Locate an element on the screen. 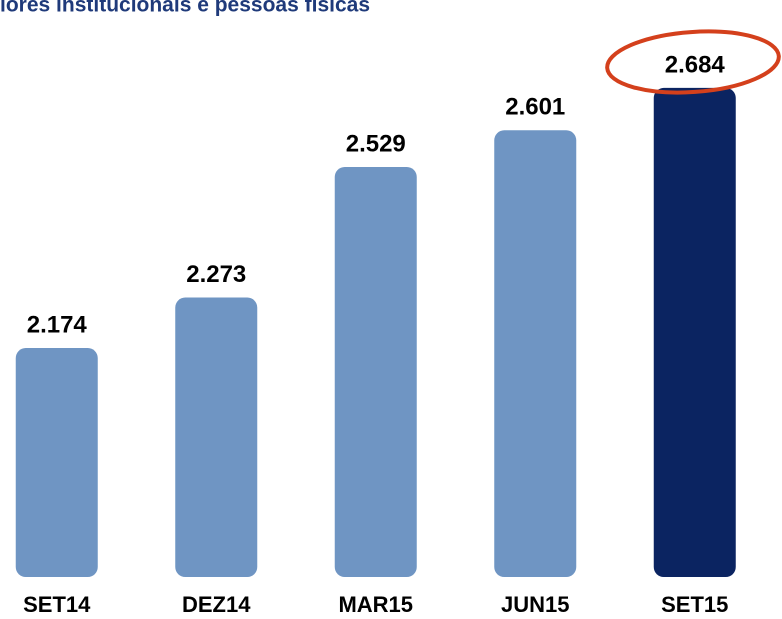 Image resolution: width=782 pixels, height=619 pixels. x-tick-label: JUN15 is located at coordinates (535, 604).